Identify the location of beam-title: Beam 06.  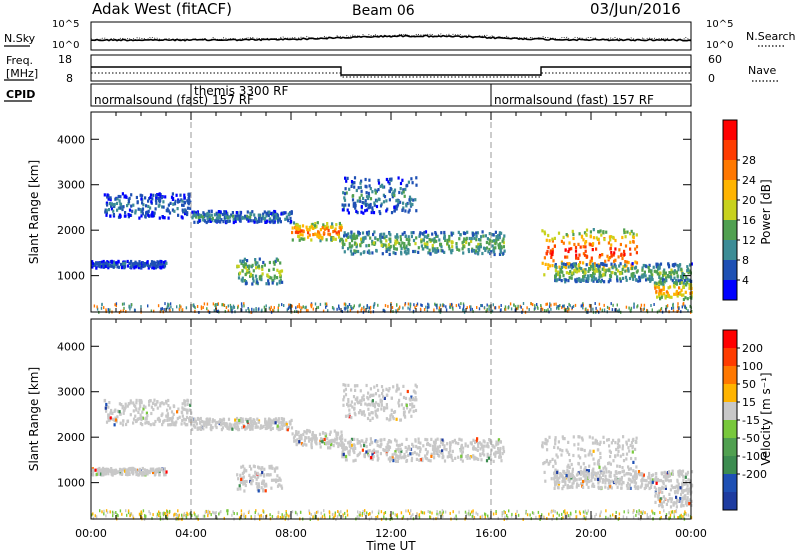
(383, 11).